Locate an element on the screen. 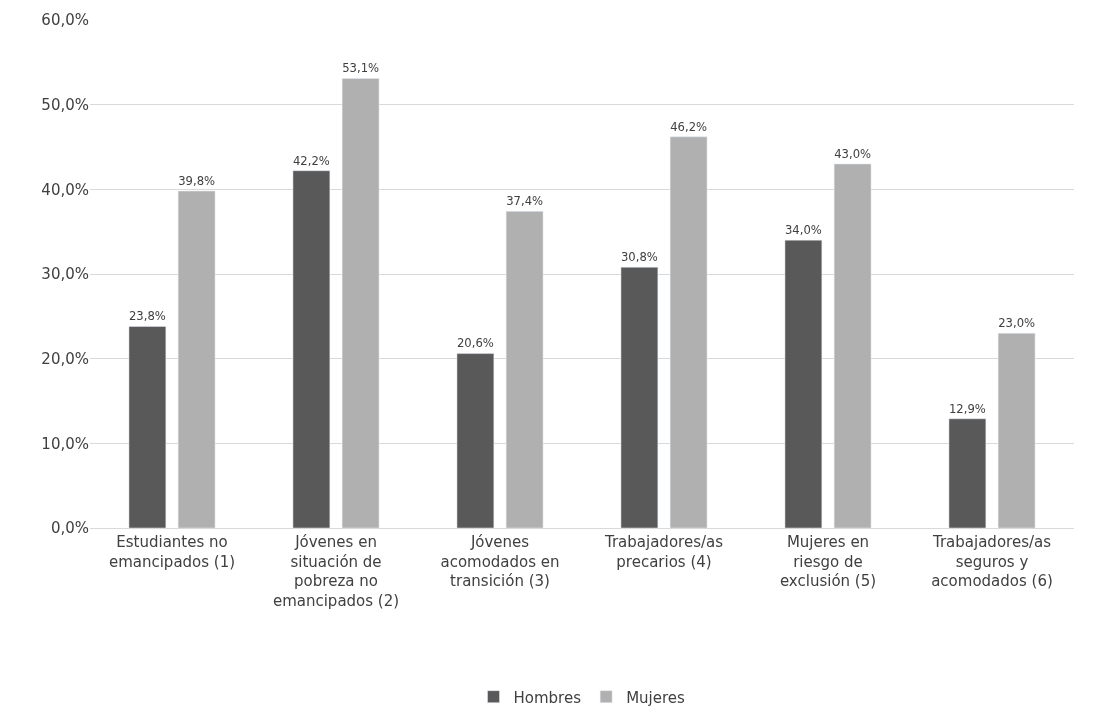 This screenshot has height=726, width=1094. data-label: 30,8% is located at coordinates (639, 257).